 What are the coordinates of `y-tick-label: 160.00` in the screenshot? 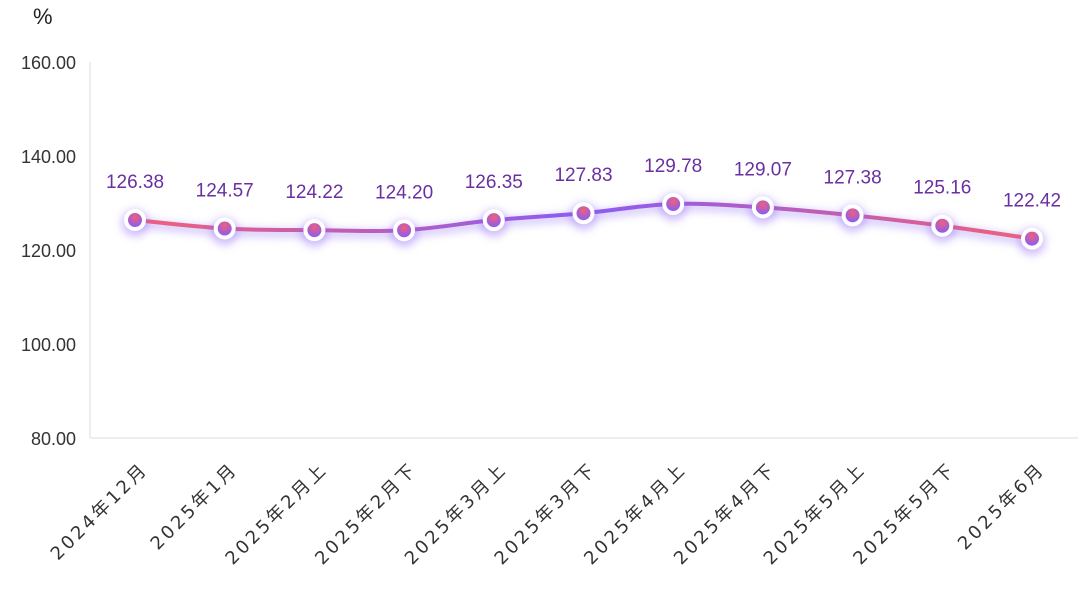 It's located at (48, 63).